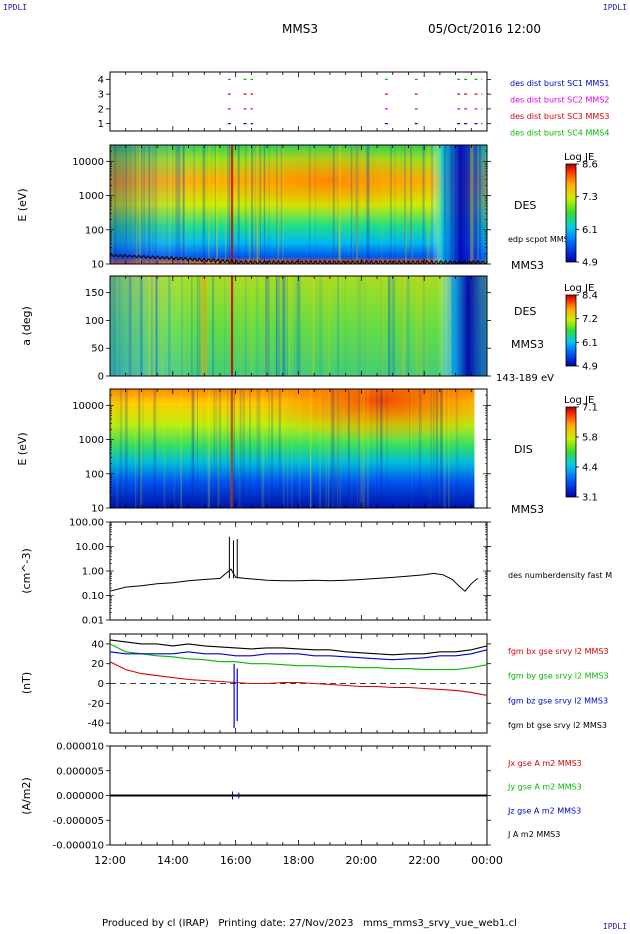  Describe the element at coordinates (298, 326) in the screenshot. I see `des-pitch-time-variation` at that location.